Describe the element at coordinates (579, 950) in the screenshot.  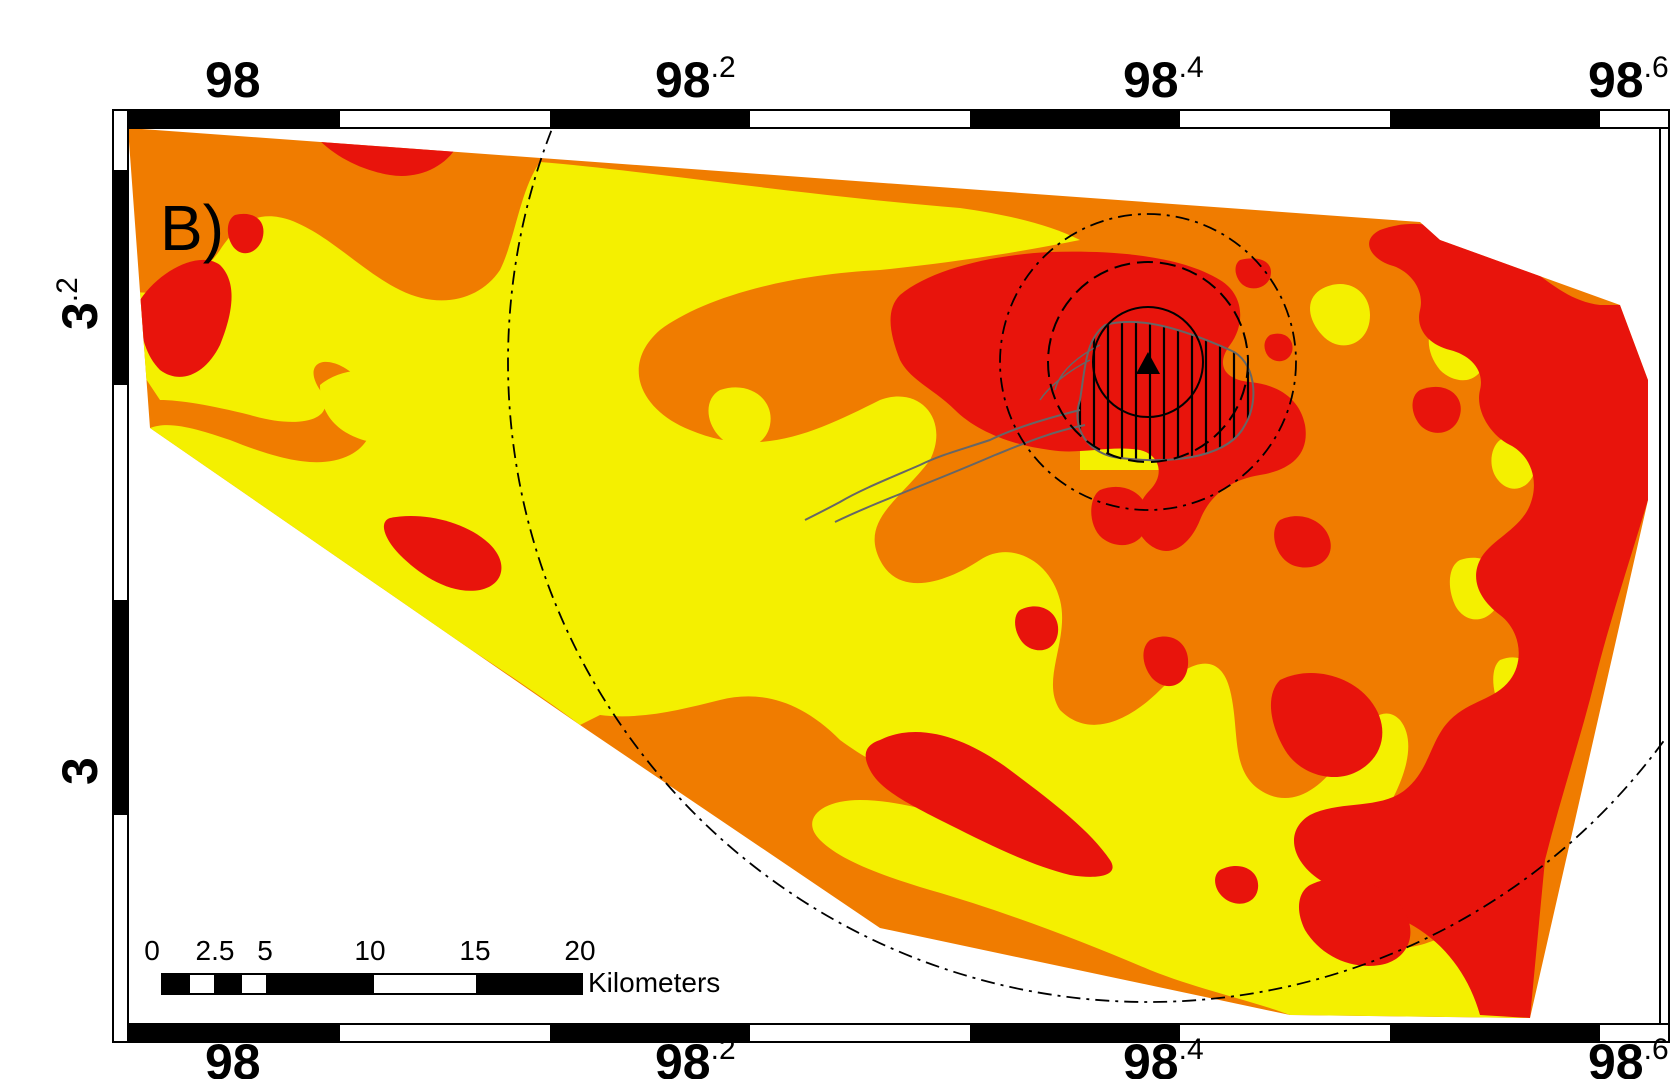
I see `scale-tick-5: 20` at that location.